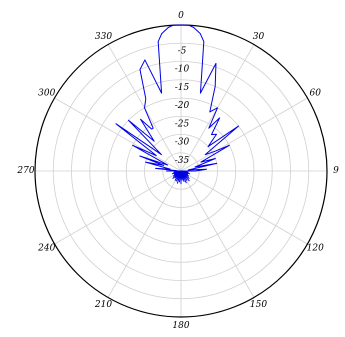 This screenshot has height=337, width=345. Describe the element at coordinates (182, 124) in the screenshot. I see `radial-tick-label: -25` at that location.